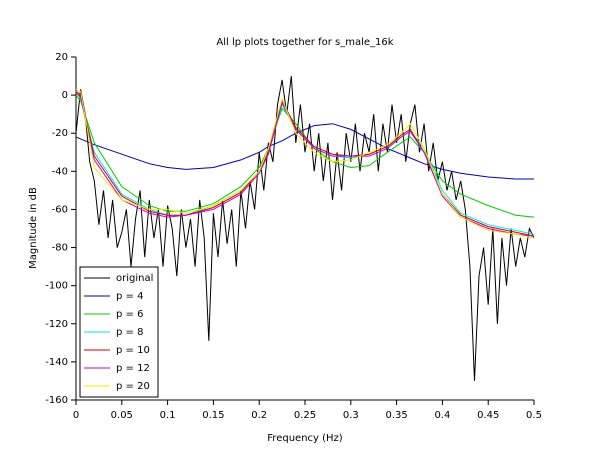  Describe the element at coordinates (168, 415) in the screenshot. I see `x-tick-label: 0.1` at that location.